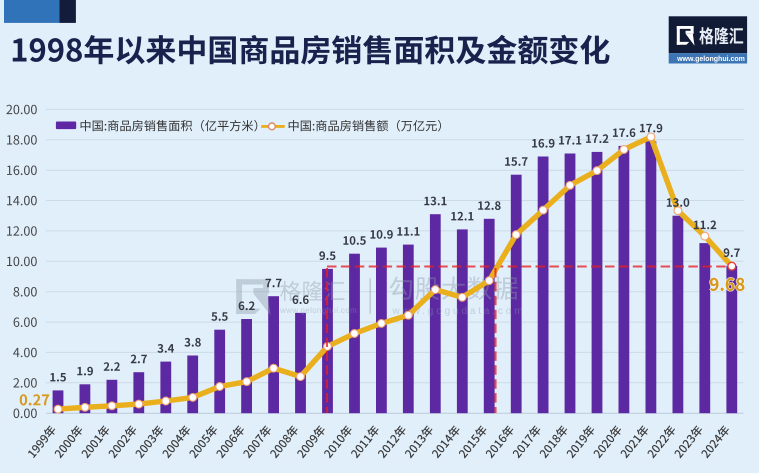 The height and width of the screenshot is (473, 759). What do you see at coordinates (459, 311) in the screenshot?
I see `svg-text: www.gogudata.com` at bounding box center [459, 311].